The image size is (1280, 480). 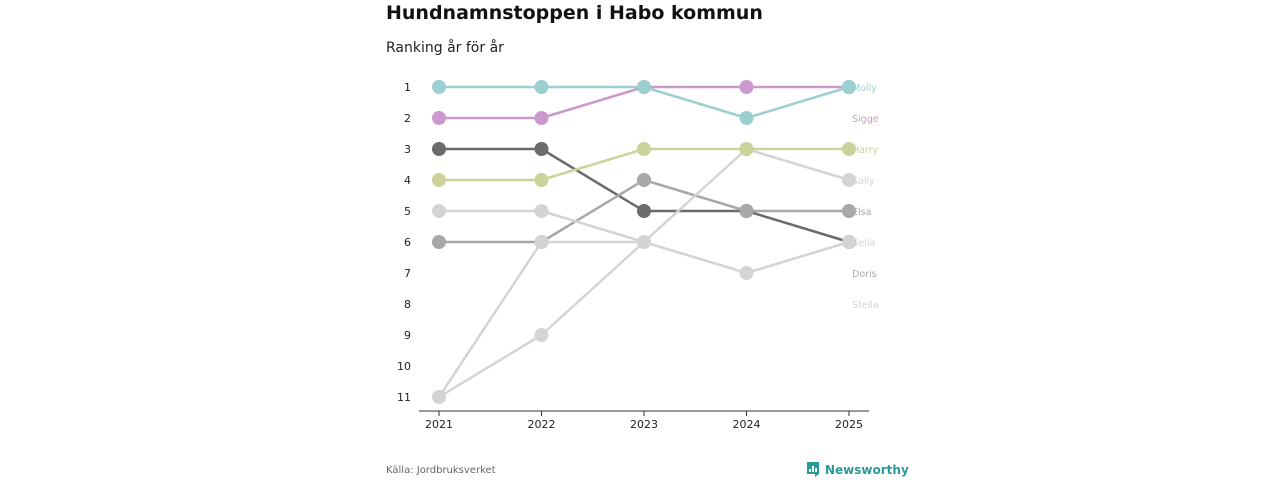 I want to click on chart-title: Hundnamnstoppen i Habo kommun, so click(x=574, y=13).